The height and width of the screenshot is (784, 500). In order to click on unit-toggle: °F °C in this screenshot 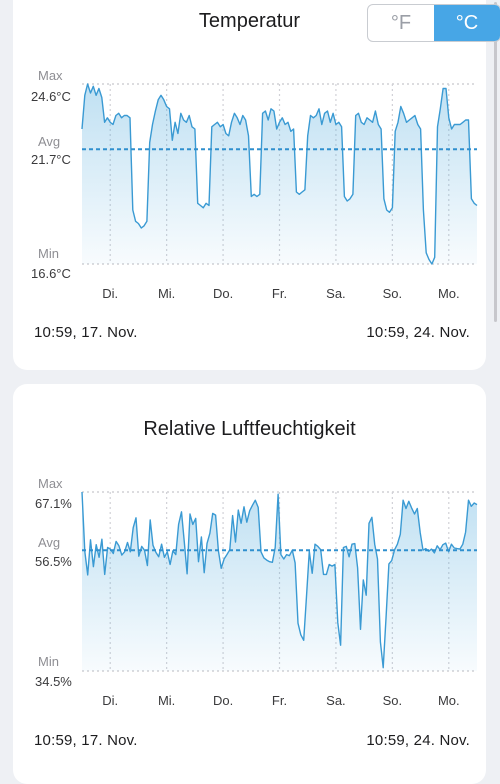, I will do `click(433, 23)`.